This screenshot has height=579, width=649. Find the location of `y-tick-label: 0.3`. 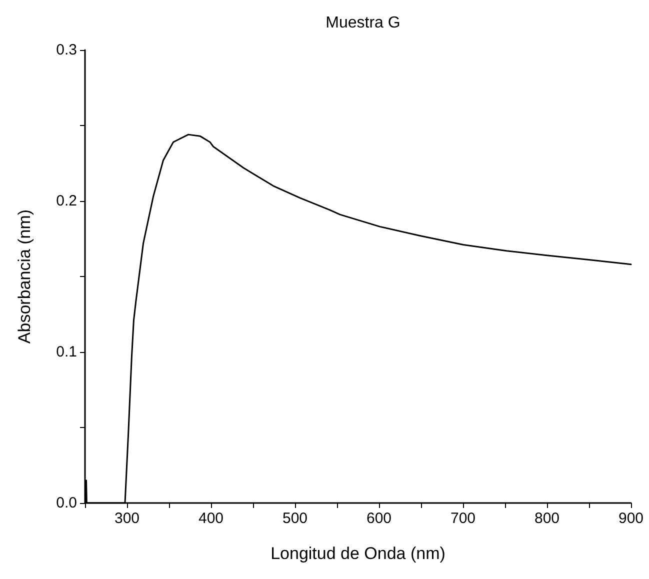

y-tick-label: 0.3 is located at coordinates (66, 50).